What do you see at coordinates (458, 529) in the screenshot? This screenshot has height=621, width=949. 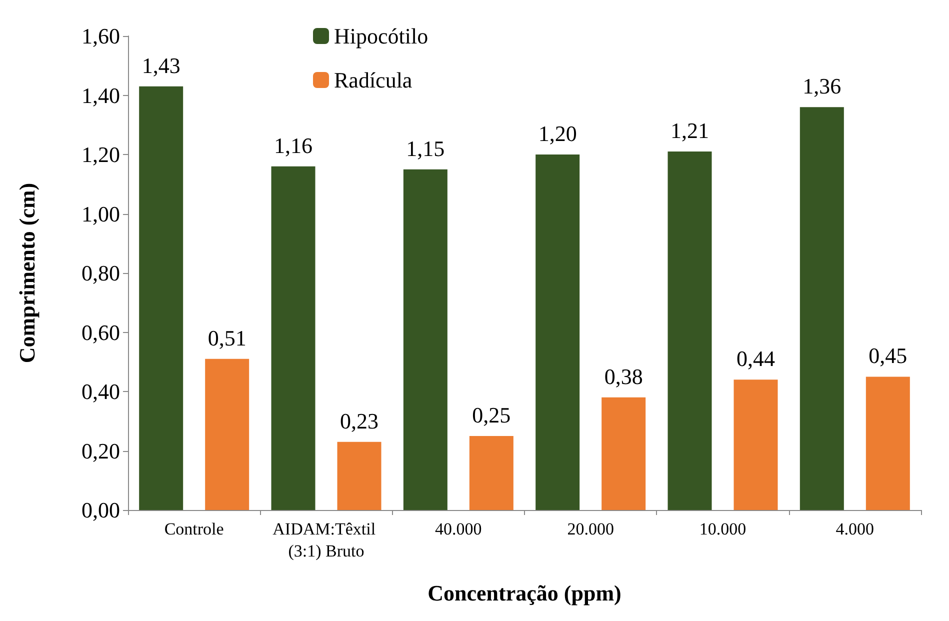 I see `x-tick-label: 40.000` at bounding box center [458, 529].